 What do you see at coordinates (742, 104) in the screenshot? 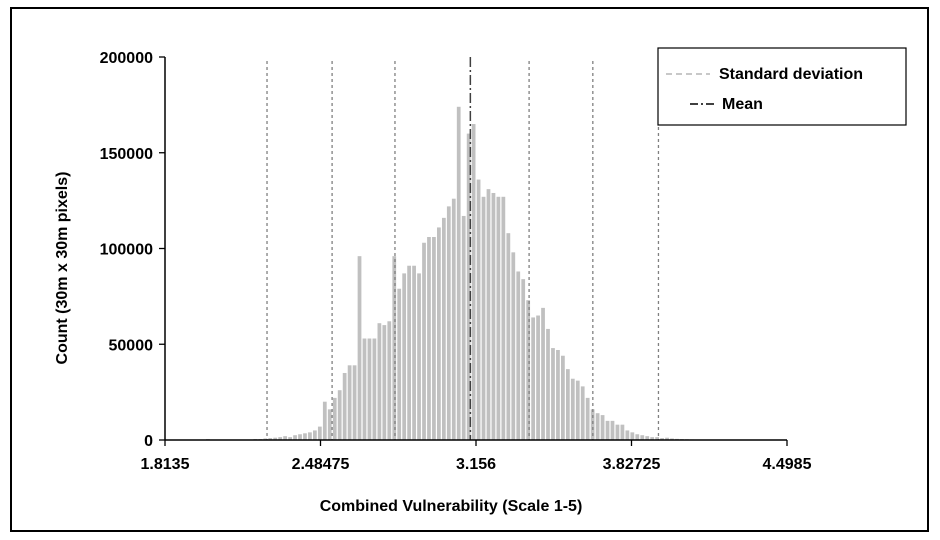
I see `legend-mean-label: Mean` at bounding box center [742, 104].